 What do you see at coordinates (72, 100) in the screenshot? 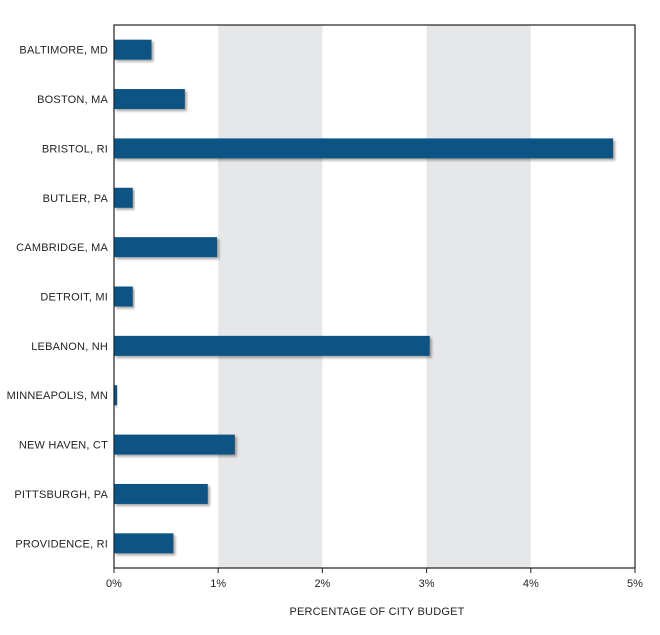
I see `category-label: BOSTON, MA` at bounding box center [72, 100].